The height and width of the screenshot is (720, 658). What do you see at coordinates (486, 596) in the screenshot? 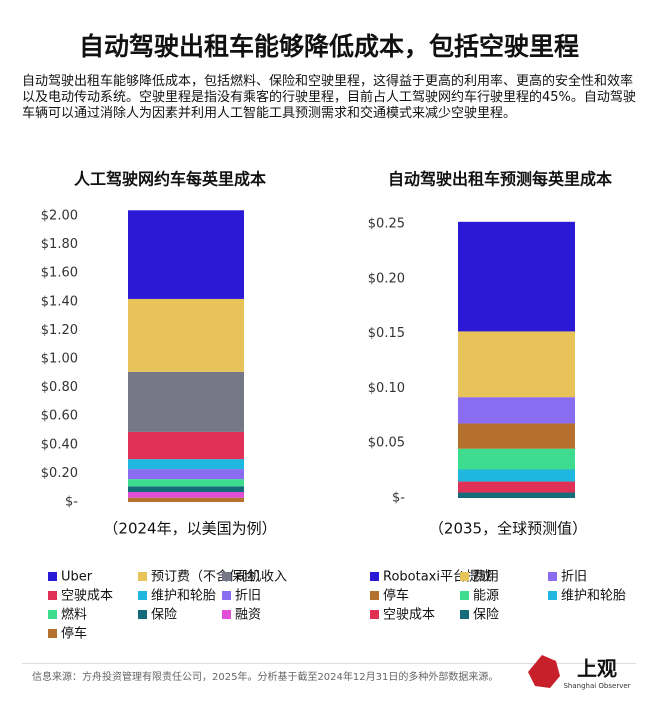
I see `legend-label: 能源` at bounding box center [486, 596].